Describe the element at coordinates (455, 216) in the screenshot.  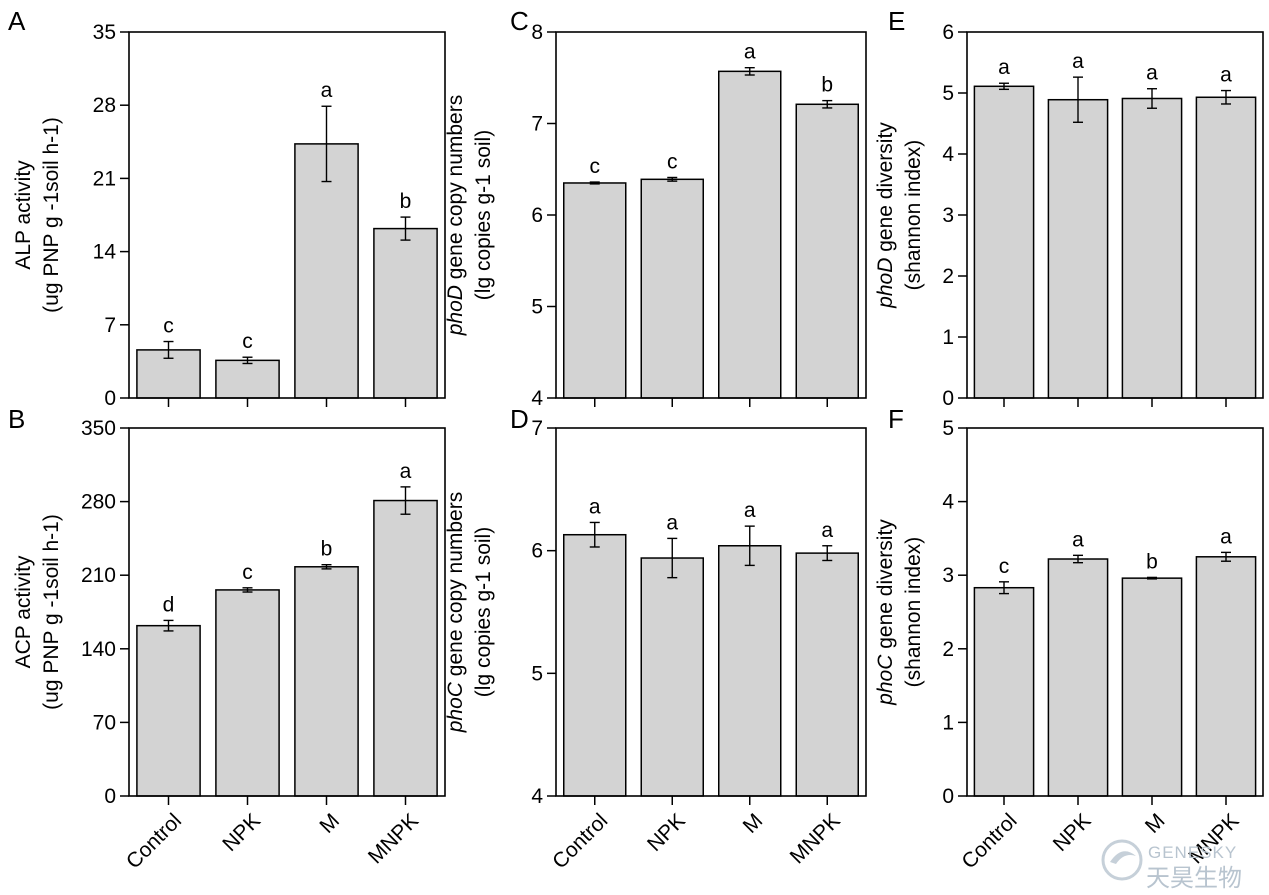
I see `y-axis-title: phoD gene copy numbers` at that location.